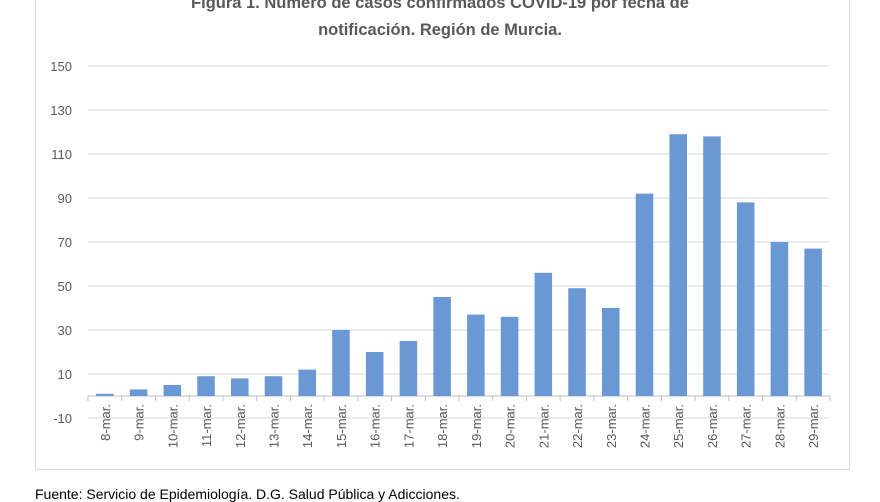 This screenshot has width=880, height=502. Describe the element at coordinates (274, 426) in the screenshot. I see `x-tick-label: 13-mar.` at that location.